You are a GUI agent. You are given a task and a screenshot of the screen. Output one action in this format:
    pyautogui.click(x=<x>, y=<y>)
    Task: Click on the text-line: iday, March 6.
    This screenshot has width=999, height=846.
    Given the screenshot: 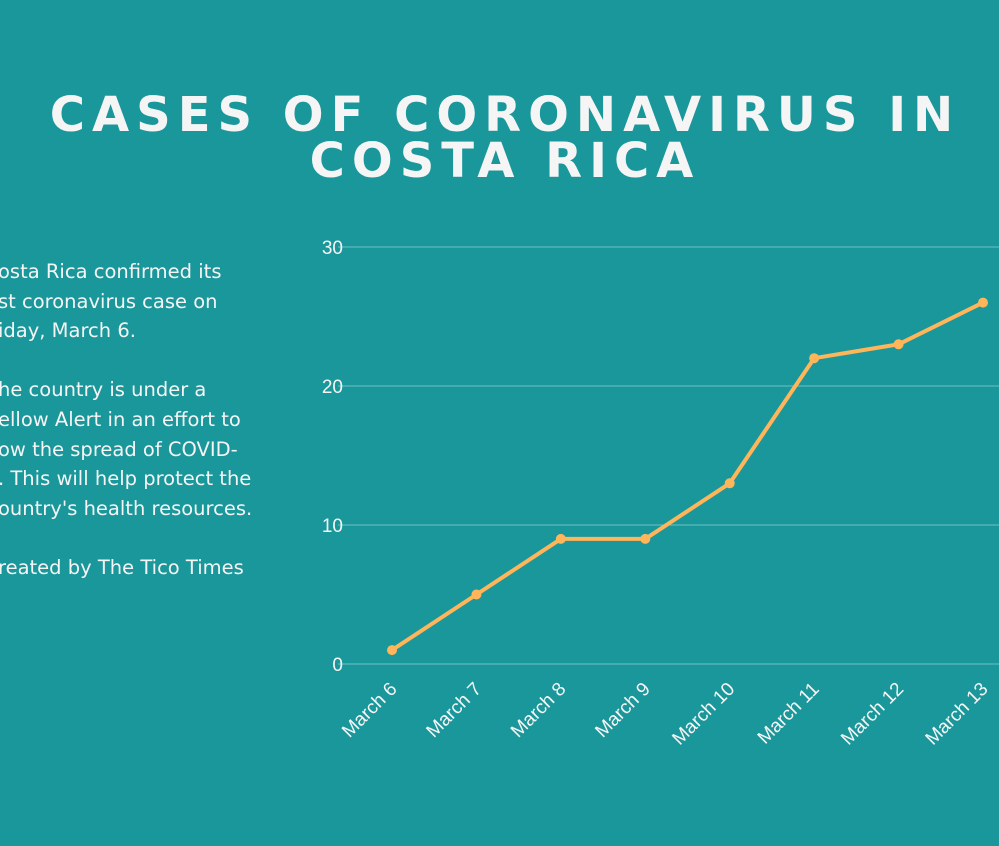 What is the action you would take?
    pyautogui.click(x=68, y=331)
    